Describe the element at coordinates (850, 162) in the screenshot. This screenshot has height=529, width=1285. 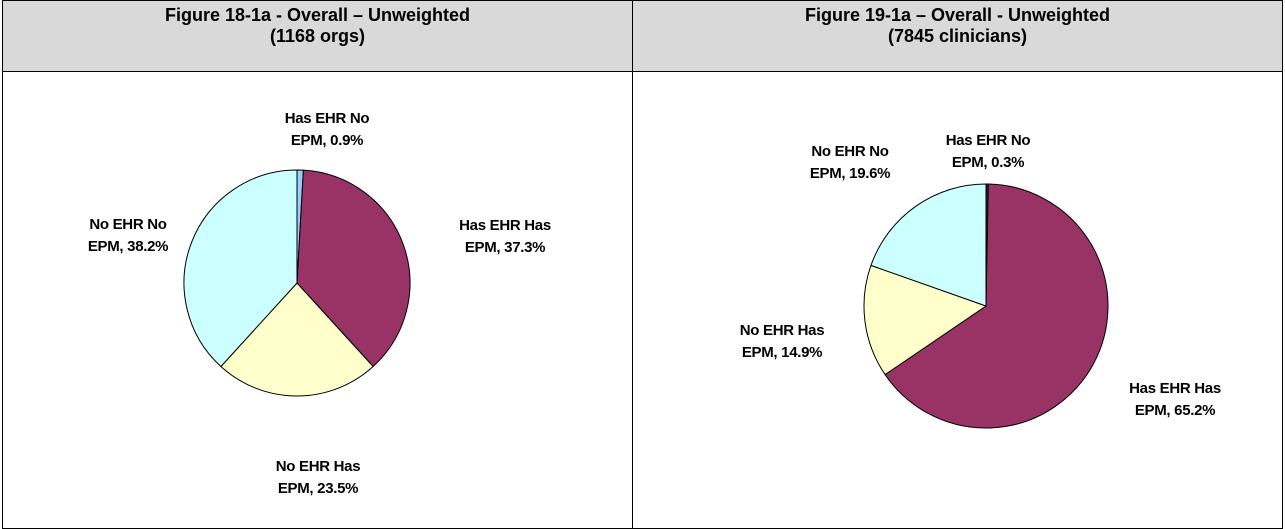
I see `slice-label: No EHR No EPM, 19.6%` at that location.